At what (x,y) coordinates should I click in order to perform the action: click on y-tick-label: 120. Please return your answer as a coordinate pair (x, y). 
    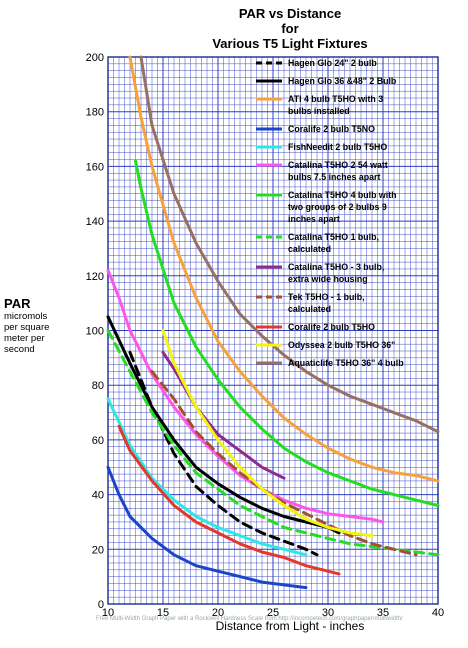
    Looking at the image, I should click on (95, 277).